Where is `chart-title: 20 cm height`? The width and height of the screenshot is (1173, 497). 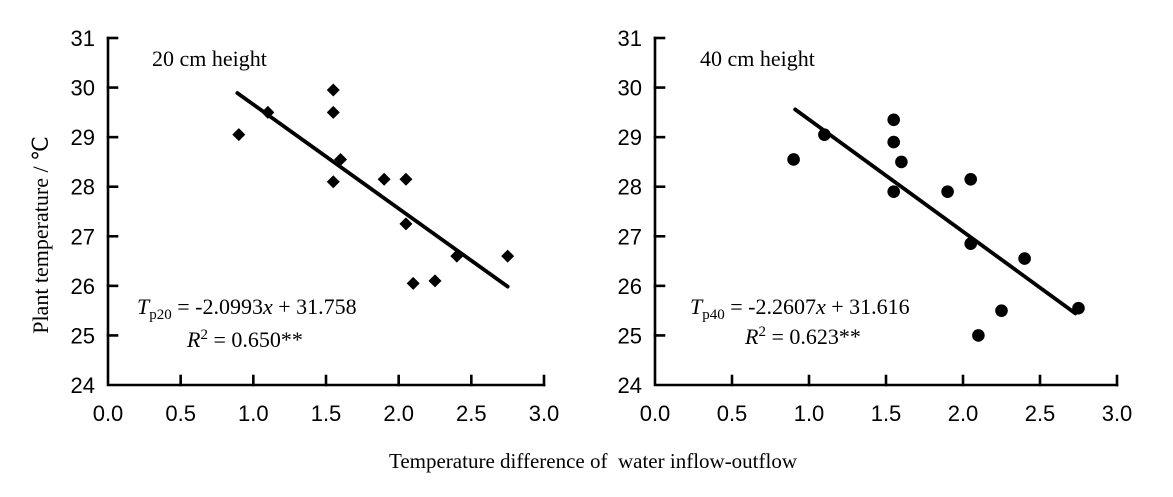 chart-title: 20 cm height is located at coordinates (209, 58).